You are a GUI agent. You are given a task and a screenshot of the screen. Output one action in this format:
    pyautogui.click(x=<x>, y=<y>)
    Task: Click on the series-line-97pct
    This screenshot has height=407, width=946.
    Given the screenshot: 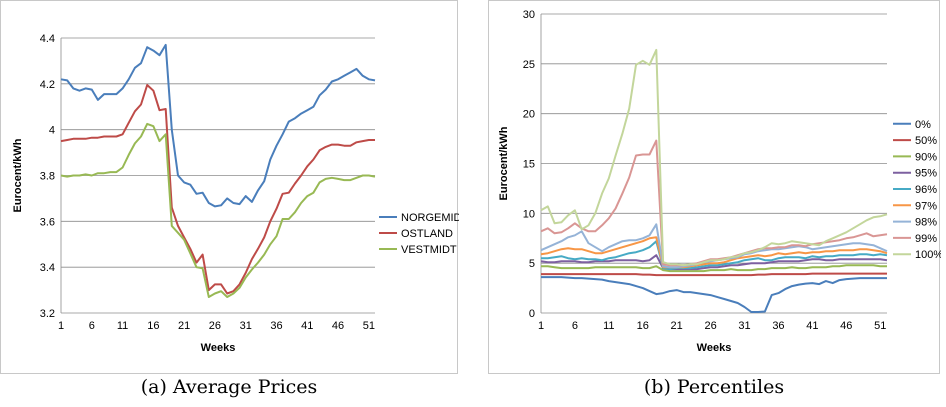 What is the action you would take?
    pyautogui.click(x=714, y=252)
    